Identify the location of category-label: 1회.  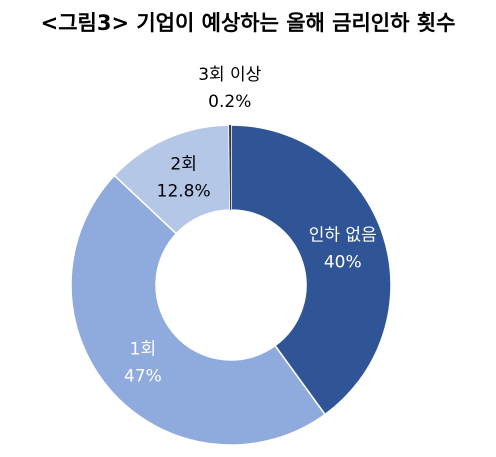
(143, 350).